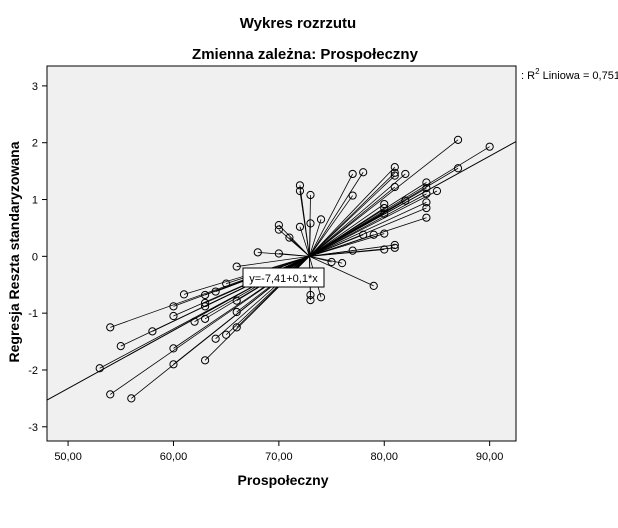  I want to click on fit-equation-label: y=-7,41+0,1*x, so click(283, 279).